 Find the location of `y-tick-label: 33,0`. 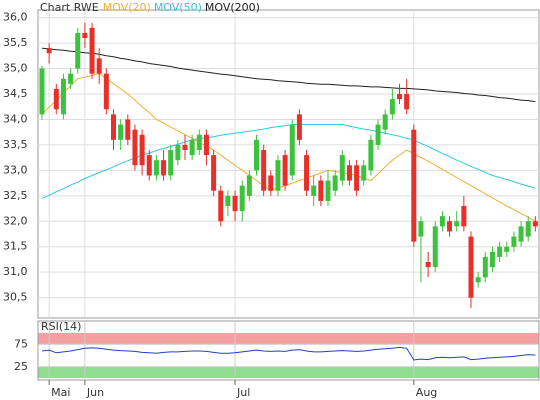

y-tick-label: 33,0 is located at coordinates (15, 169).